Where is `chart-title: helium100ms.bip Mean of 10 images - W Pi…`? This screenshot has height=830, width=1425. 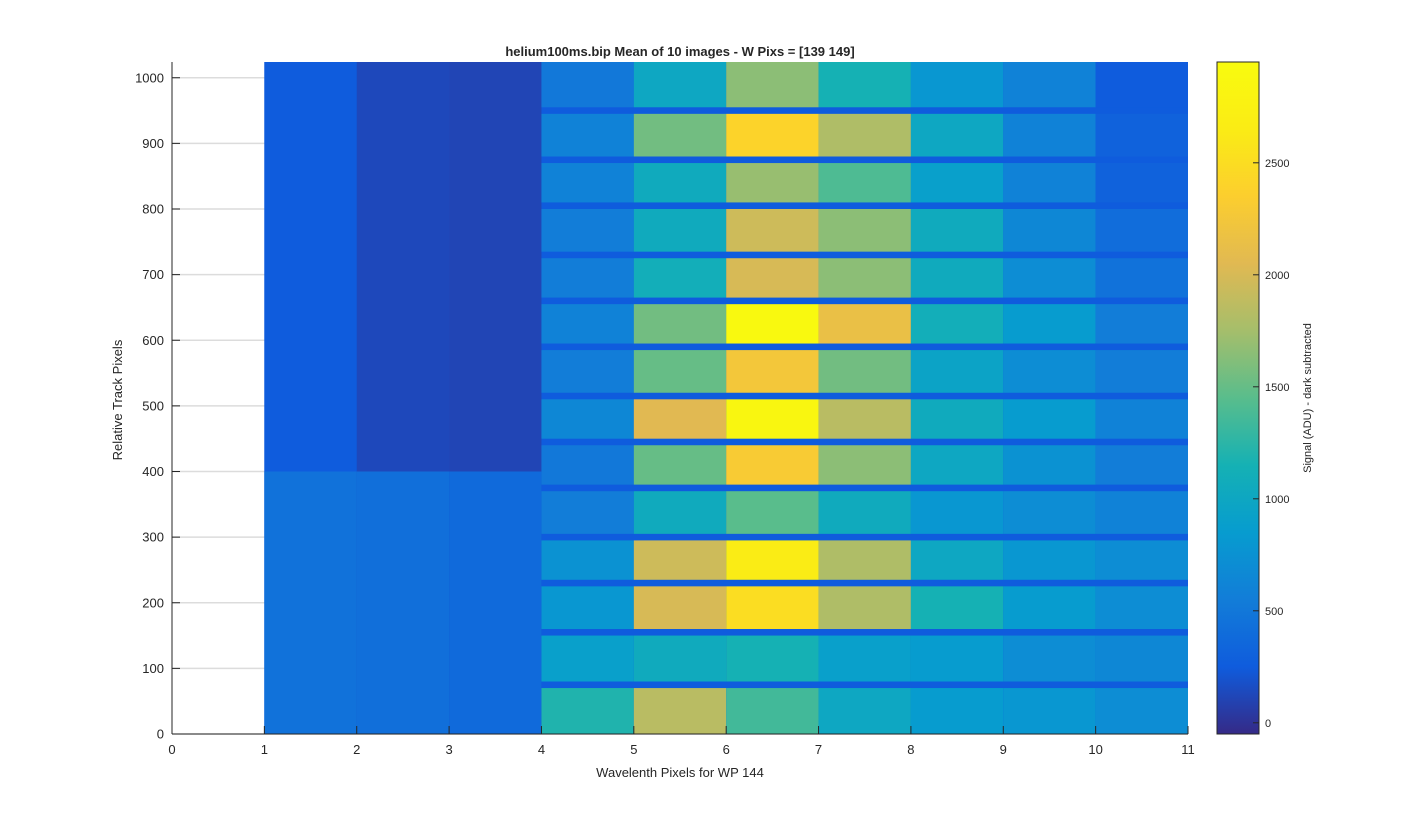 chart-title: helium100ms.bip Mean of 10 images - W Pi… is located at coordinates (679, 51).